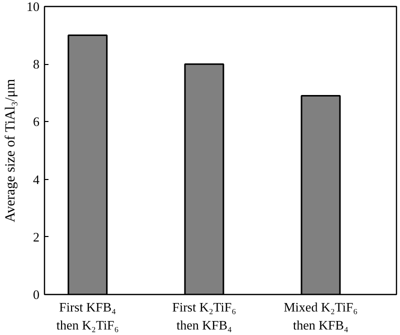 The width and height of the screenshot is (400, 335). What do you see at coordinates (36, 64) in the screenshot?
I see `y-tick-label: 8` at bounding box center [36, 64].